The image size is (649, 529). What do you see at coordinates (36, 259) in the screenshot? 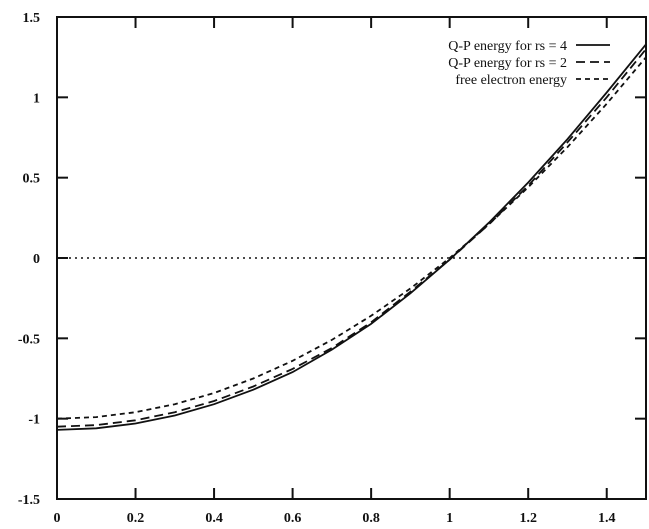
I see `y-tick-label: 0` at bounding box center [36, 259].